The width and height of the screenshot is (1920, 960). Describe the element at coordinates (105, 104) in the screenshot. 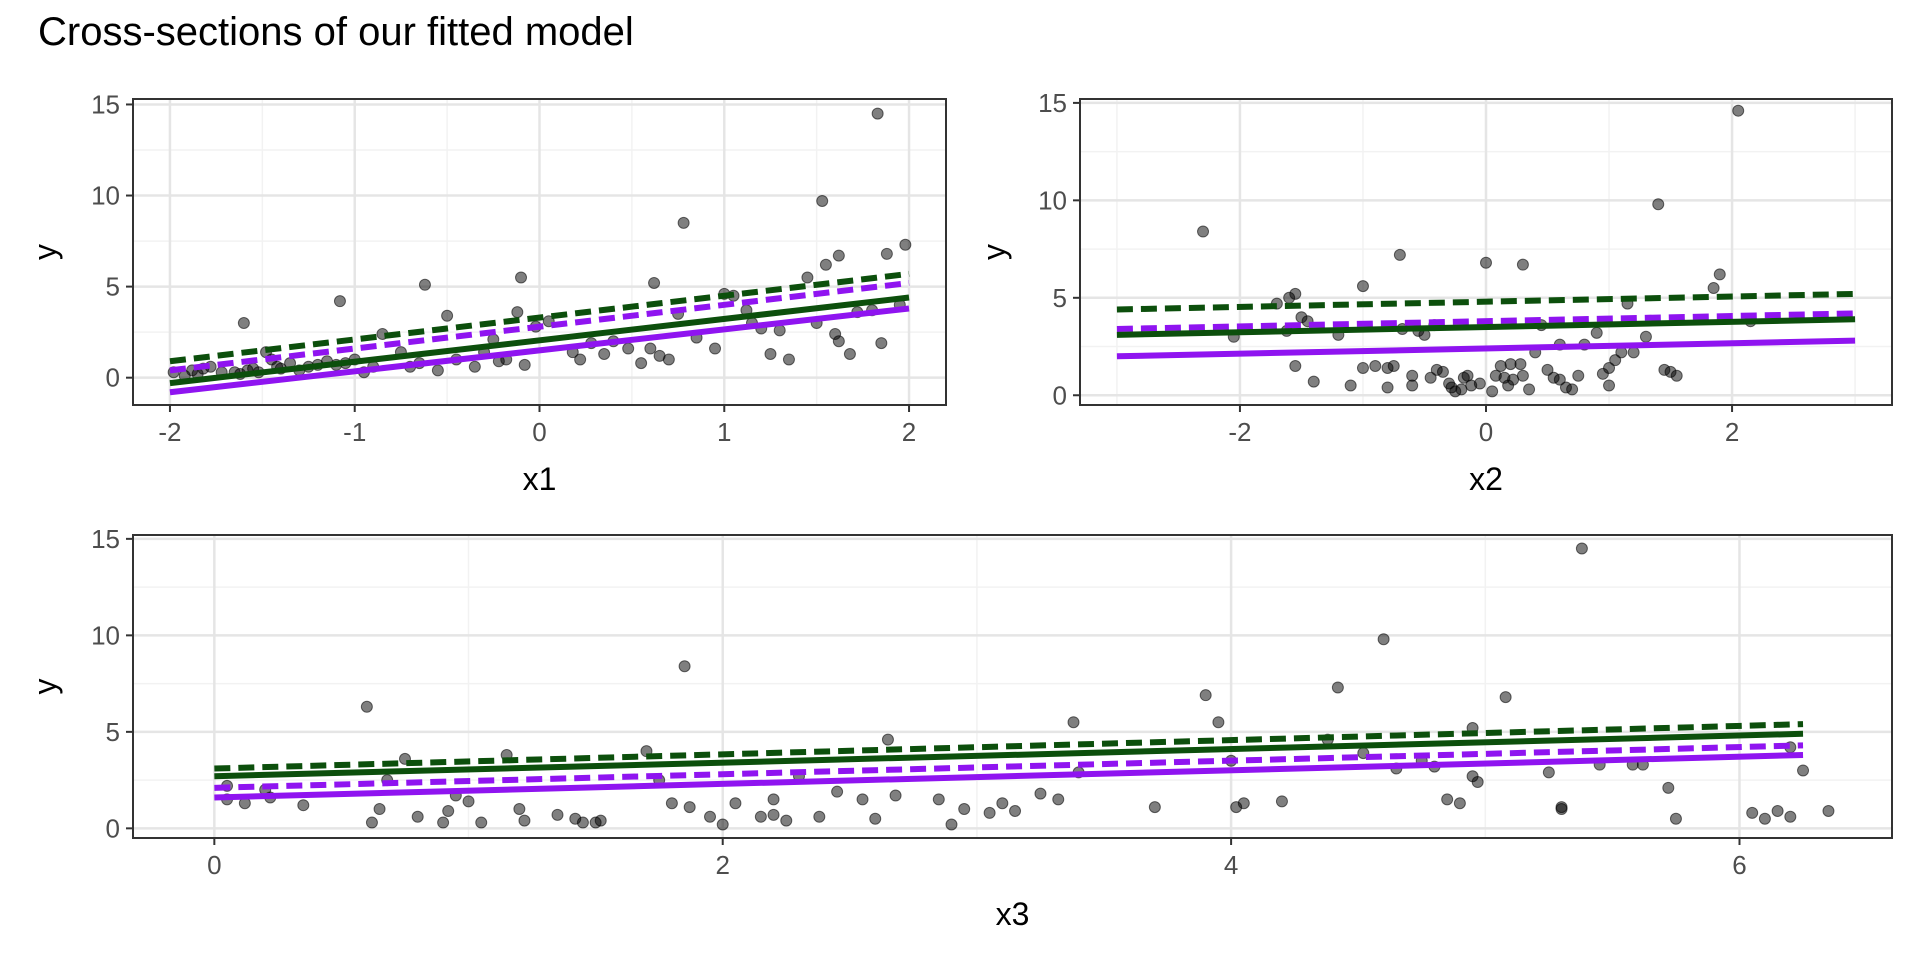

I see `y-tick-label: 15` at that location.